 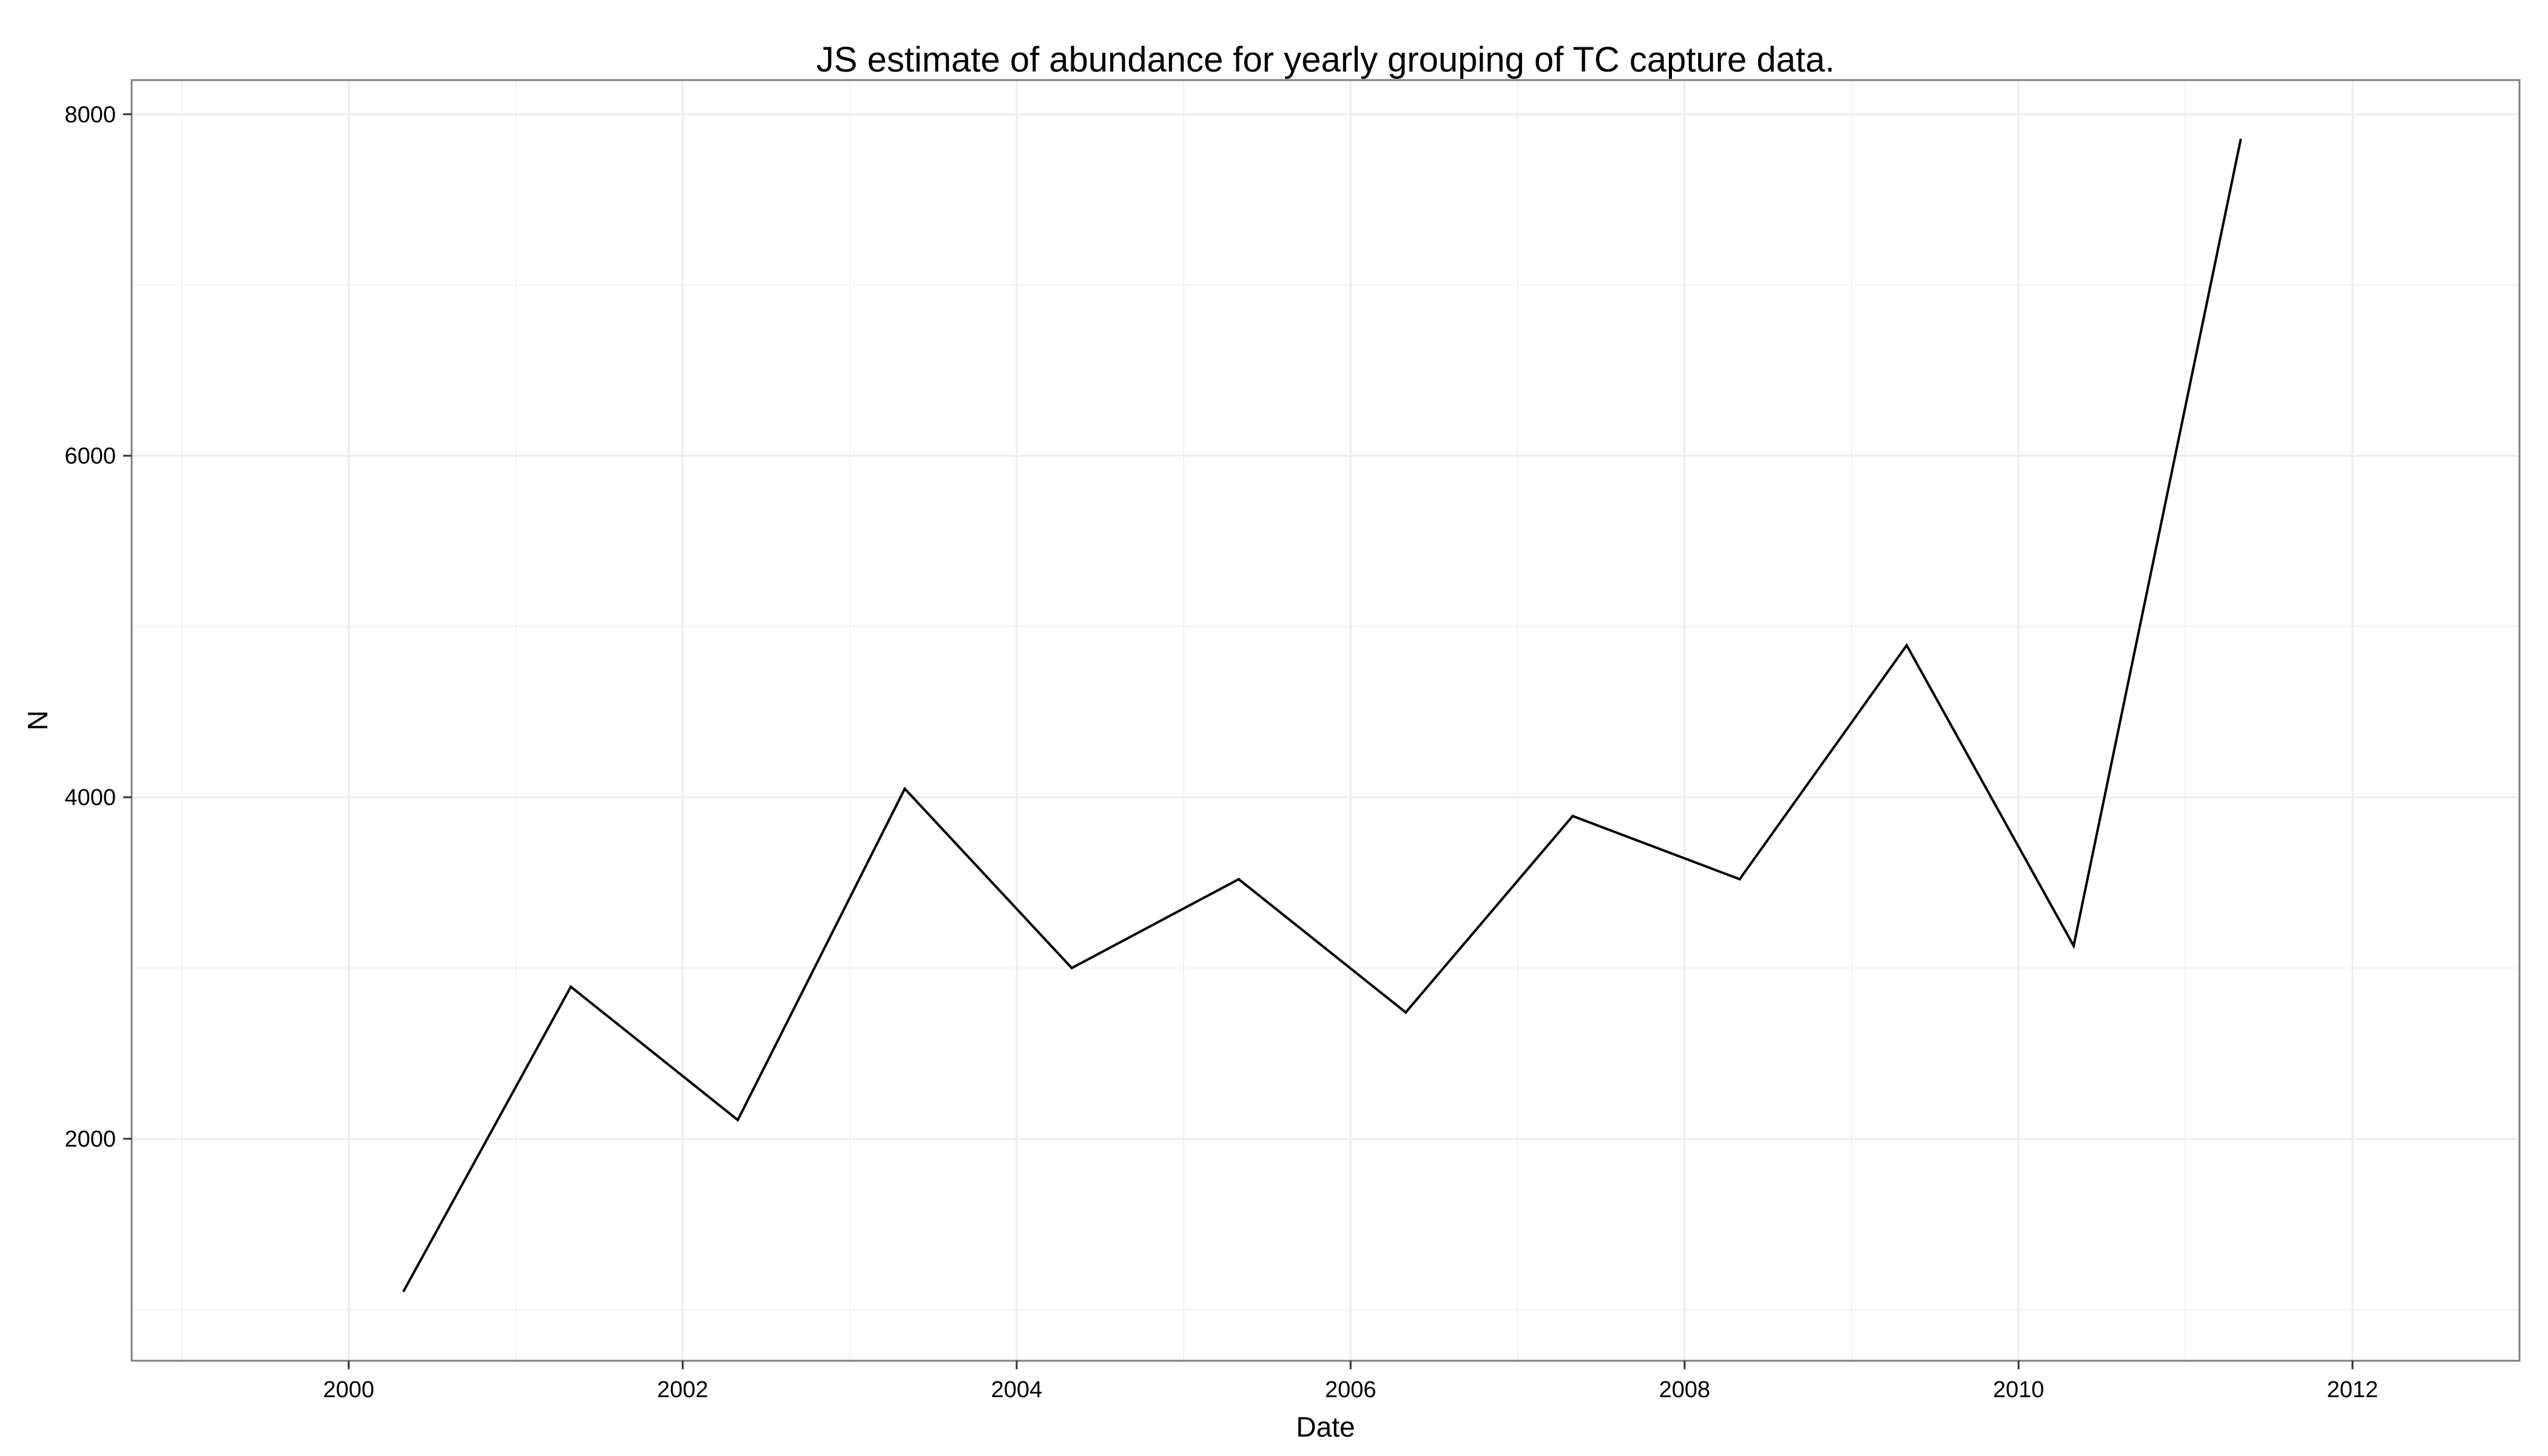 I want to click on x-tick-label: 2008, so click(x=1685, y=1390).